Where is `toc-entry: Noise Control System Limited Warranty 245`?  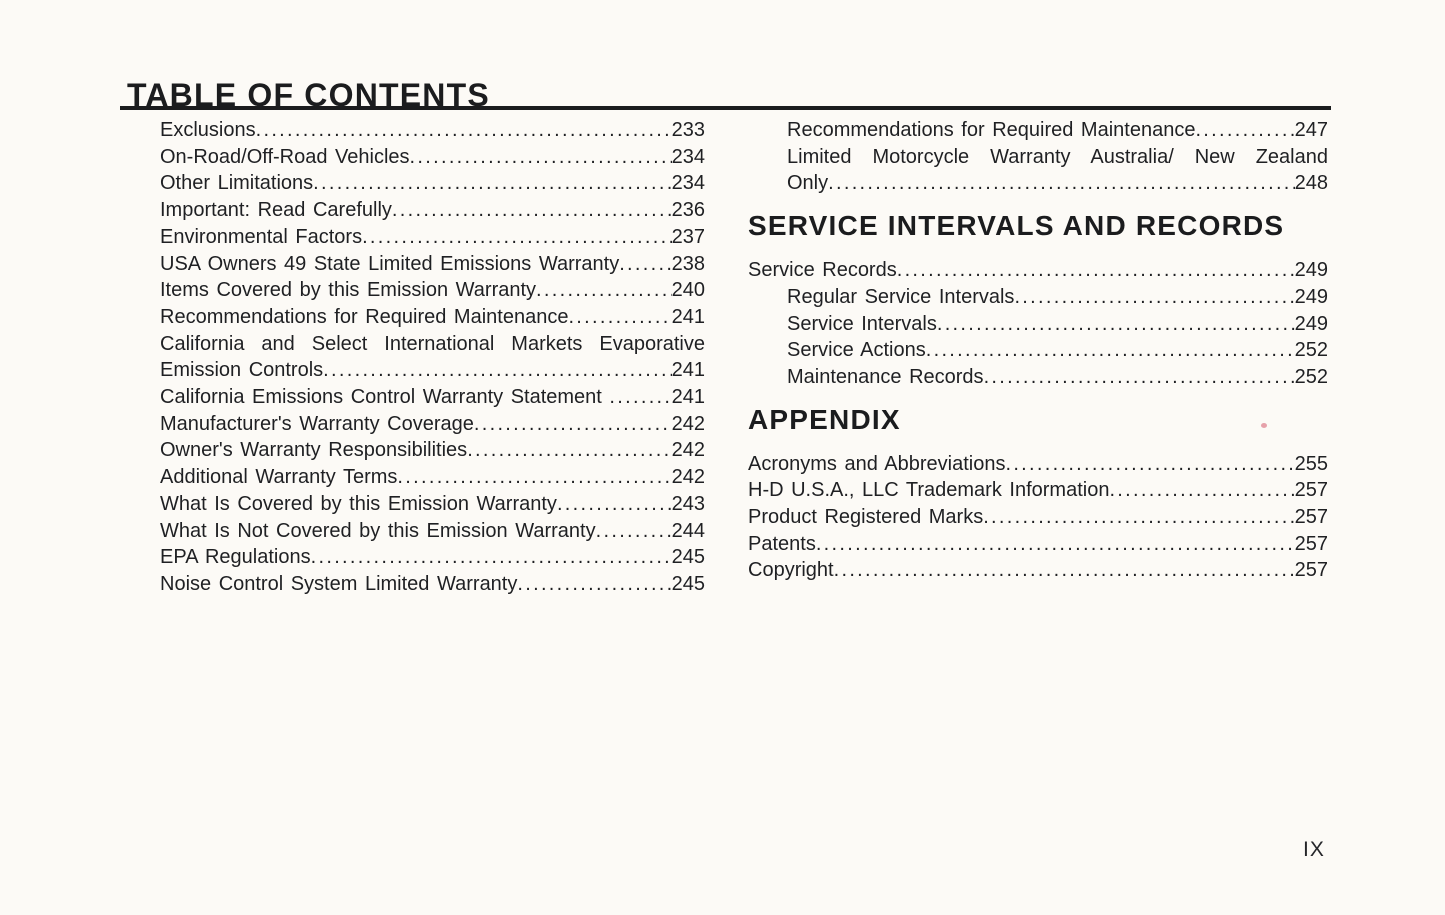
toc-entry: Noise Control System Limited Warranty 245 is located at coordinates (432, 584).